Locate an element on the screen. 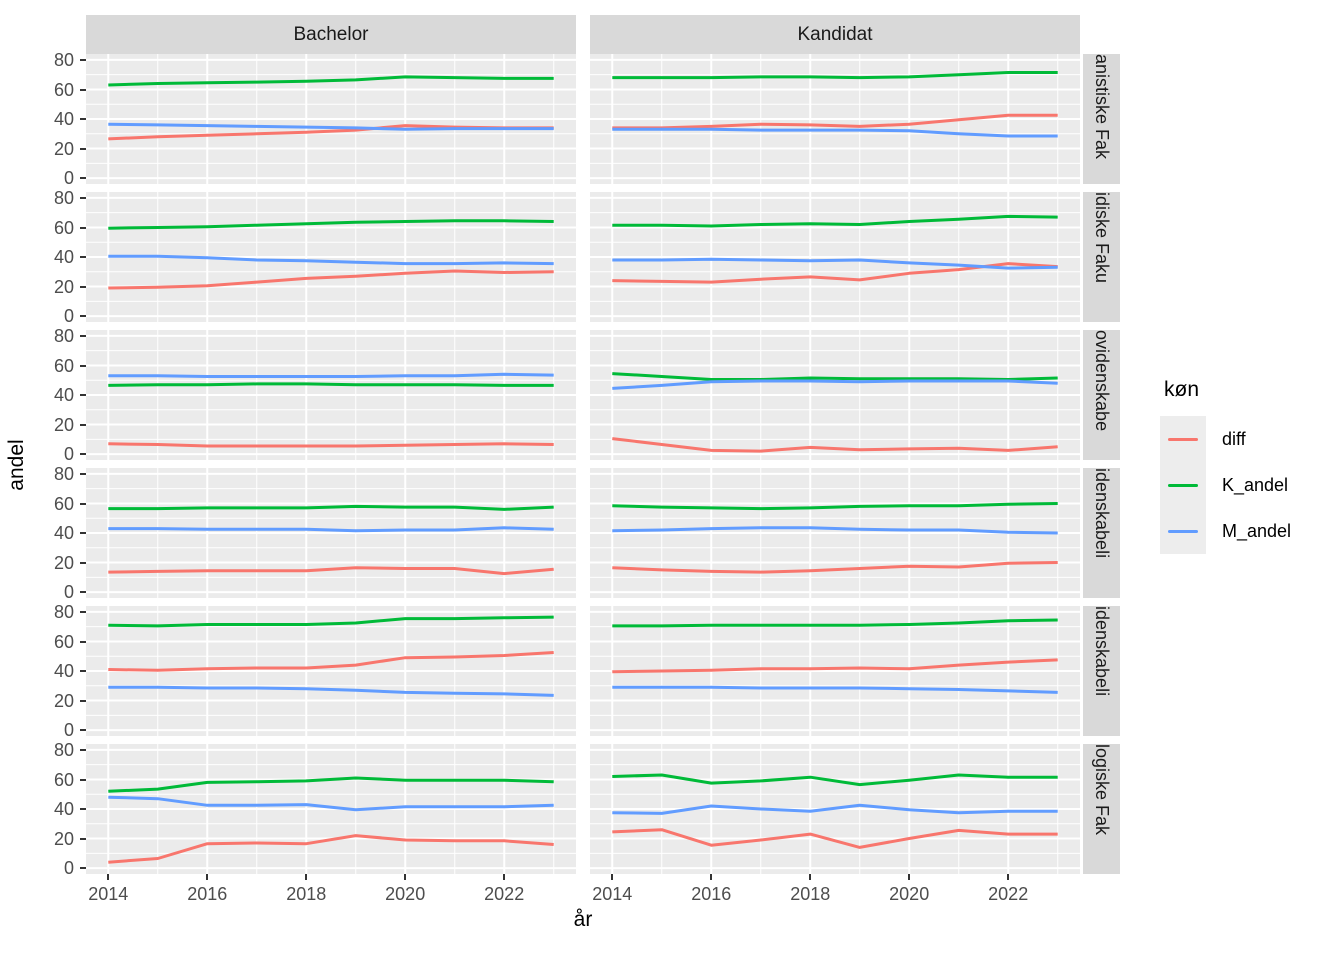  y-tick-label: 20 is located at coordinates (63, 700).